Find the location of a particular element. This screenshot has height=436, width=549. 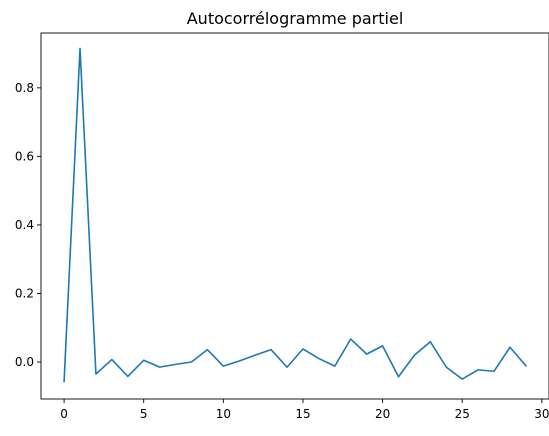

x-axis: 0 5 10 15 20 25 30 is located at coordinates (304, 410).